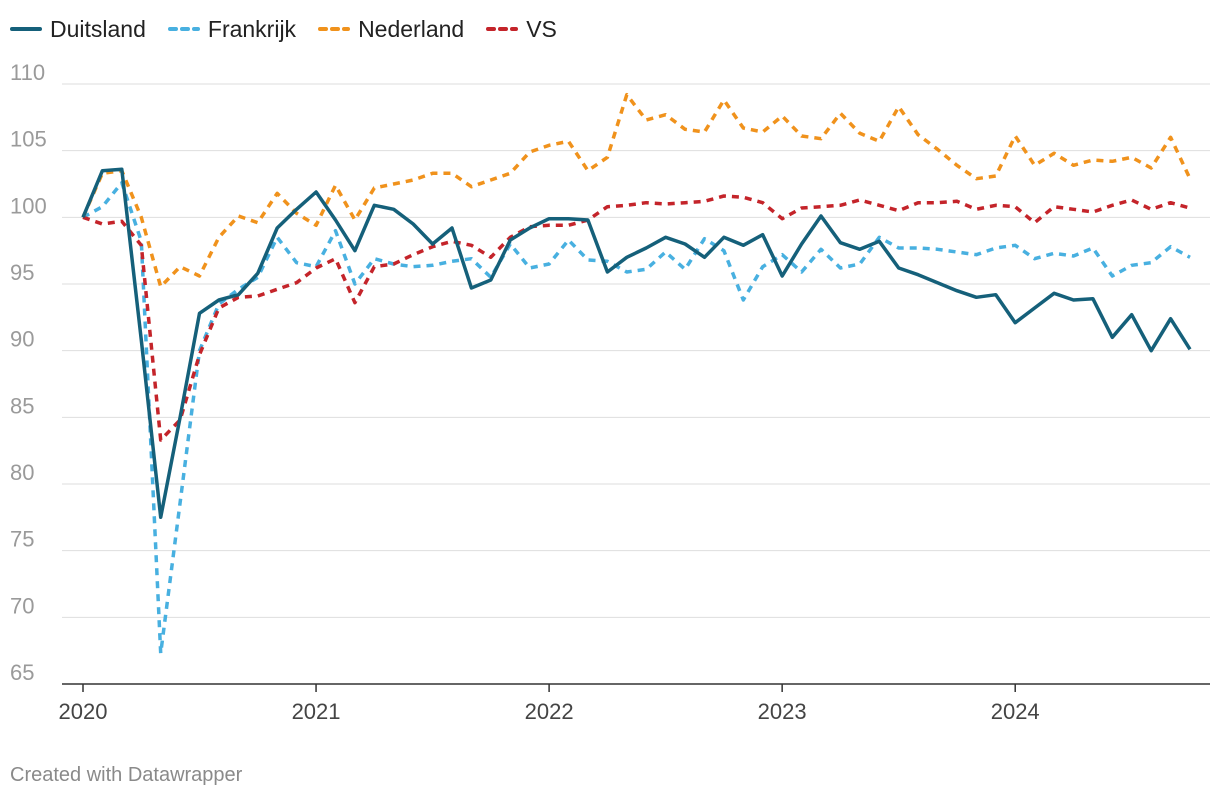 The height and width of the screenshot is (800, 1220). I want to click on legend-swatch-frankrijk, so click(183, 29).